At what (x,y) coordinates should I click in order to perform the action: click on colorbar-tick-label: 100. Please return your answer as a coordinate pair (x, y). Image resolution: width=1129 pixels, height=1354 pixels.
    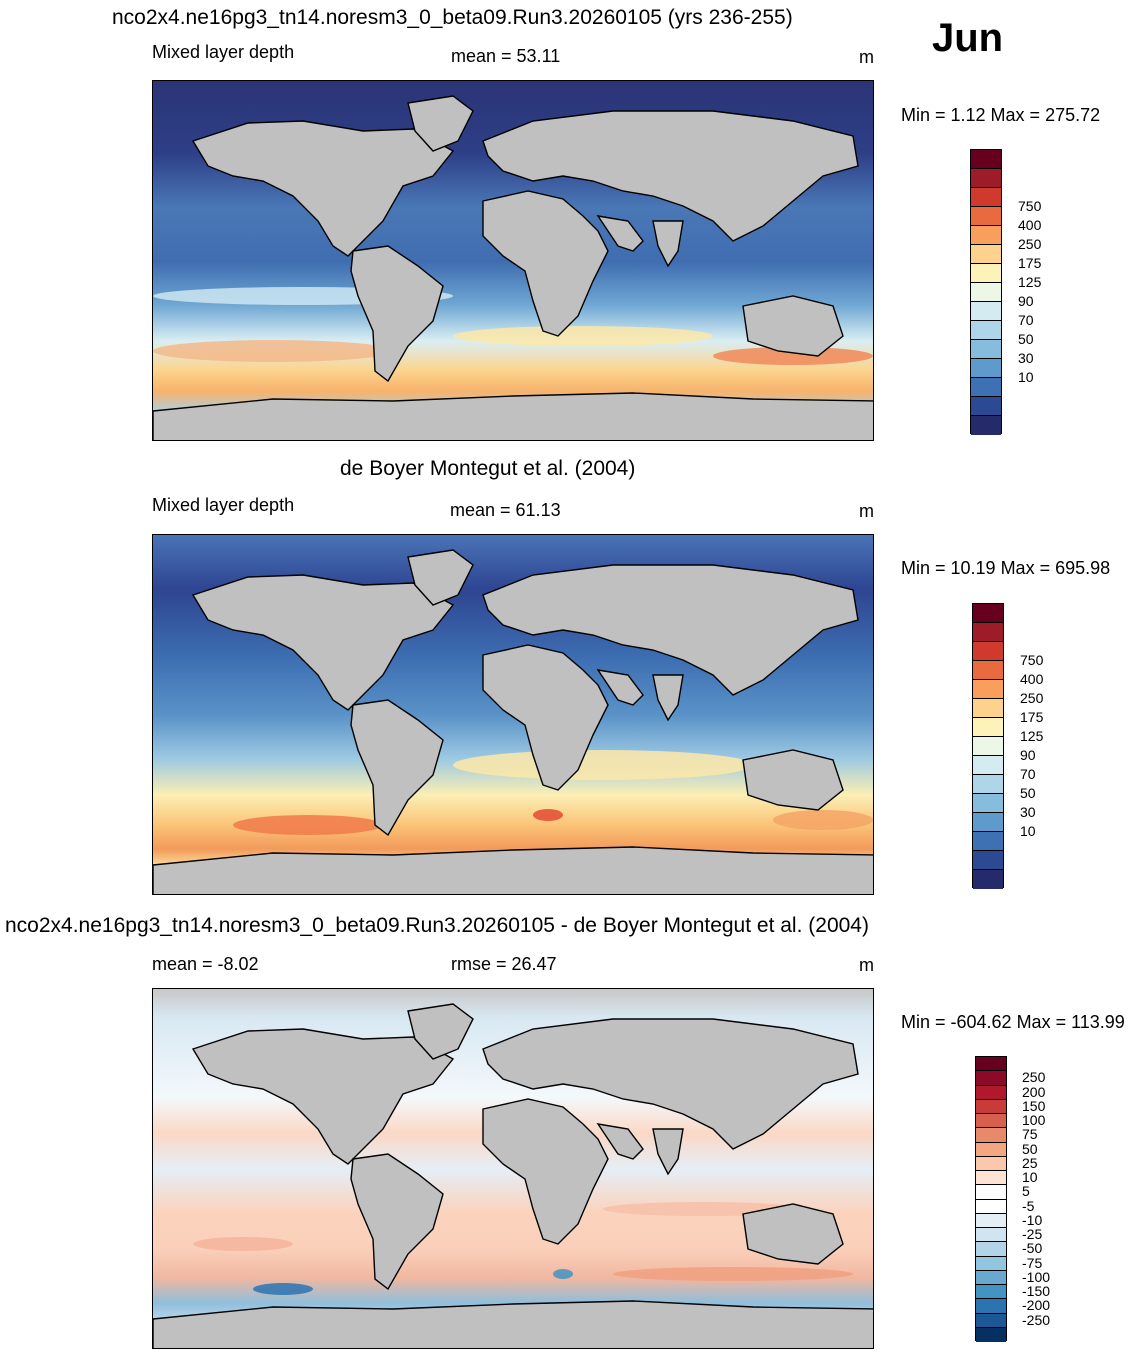
    Looking at the image, I should click on (1034, 1120).